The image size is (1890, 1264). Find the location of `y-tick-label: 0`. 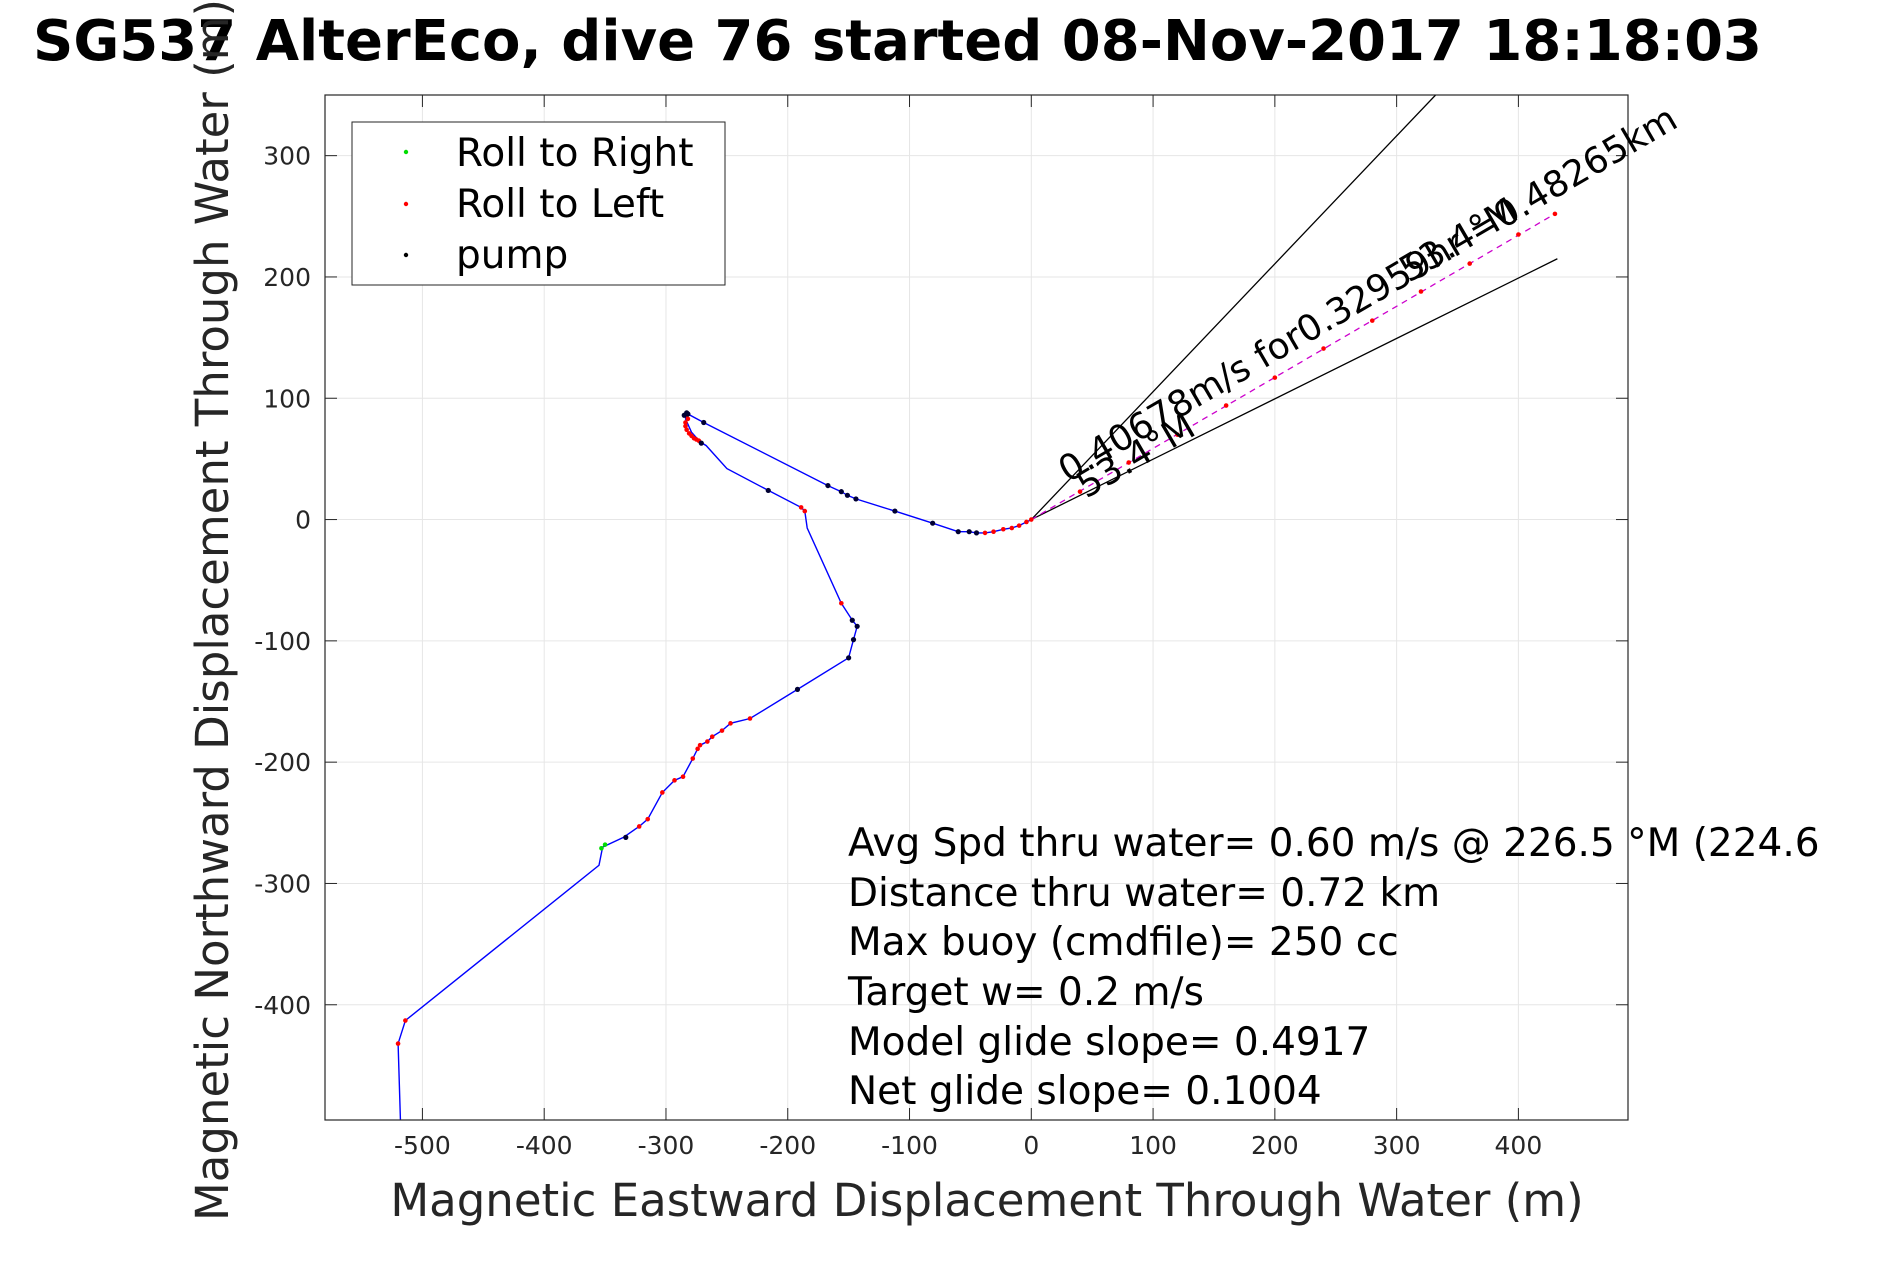

y-tick-label: 0 is located at coordinates (303, 520).